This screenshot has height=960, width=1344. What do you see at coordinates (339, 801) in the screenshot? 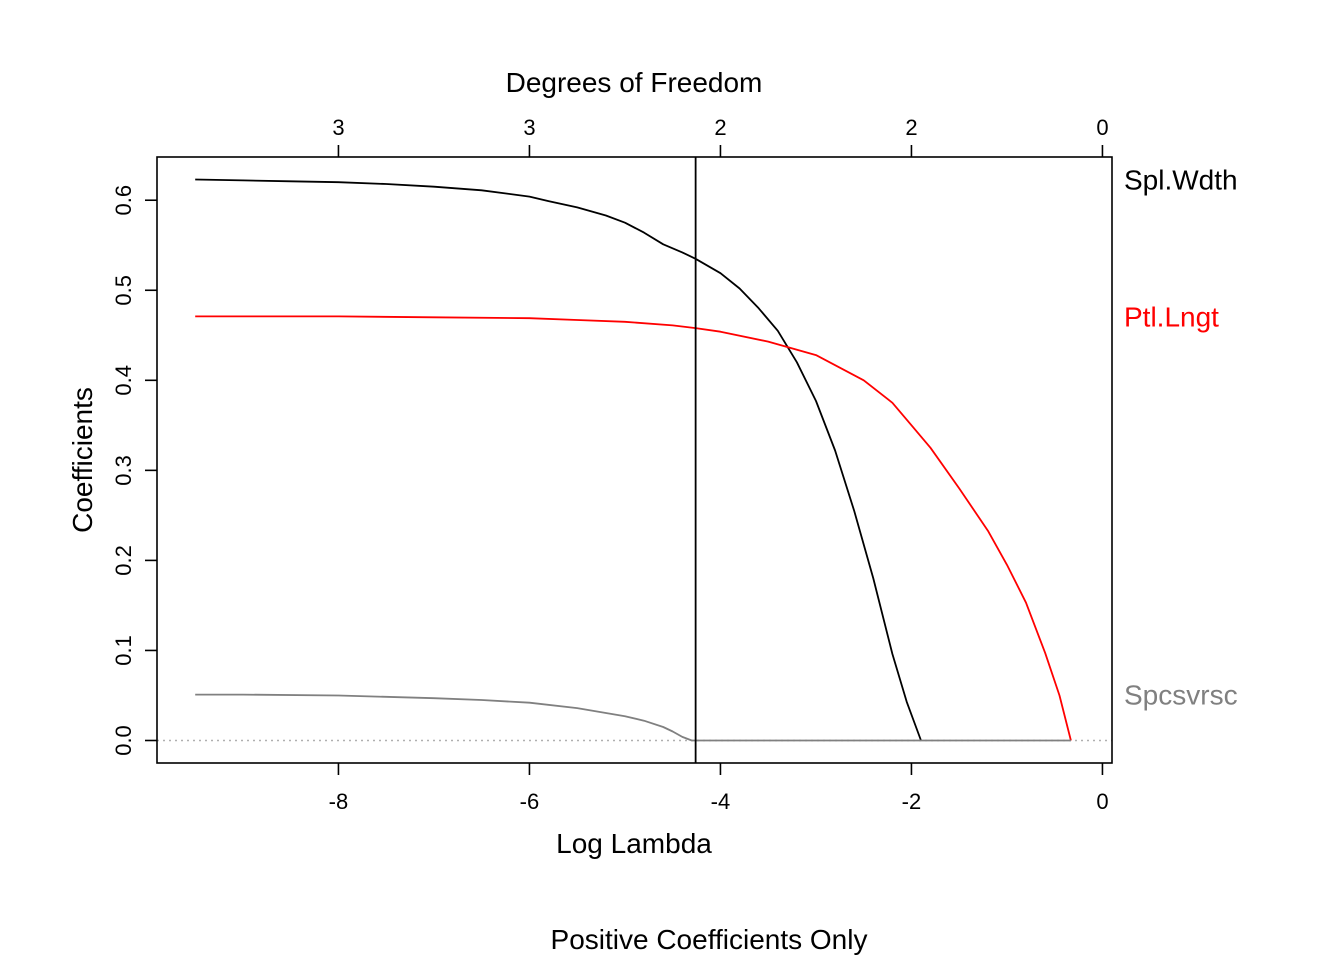
I see `x-tick-label: -8` at bounding box center [339, 801].